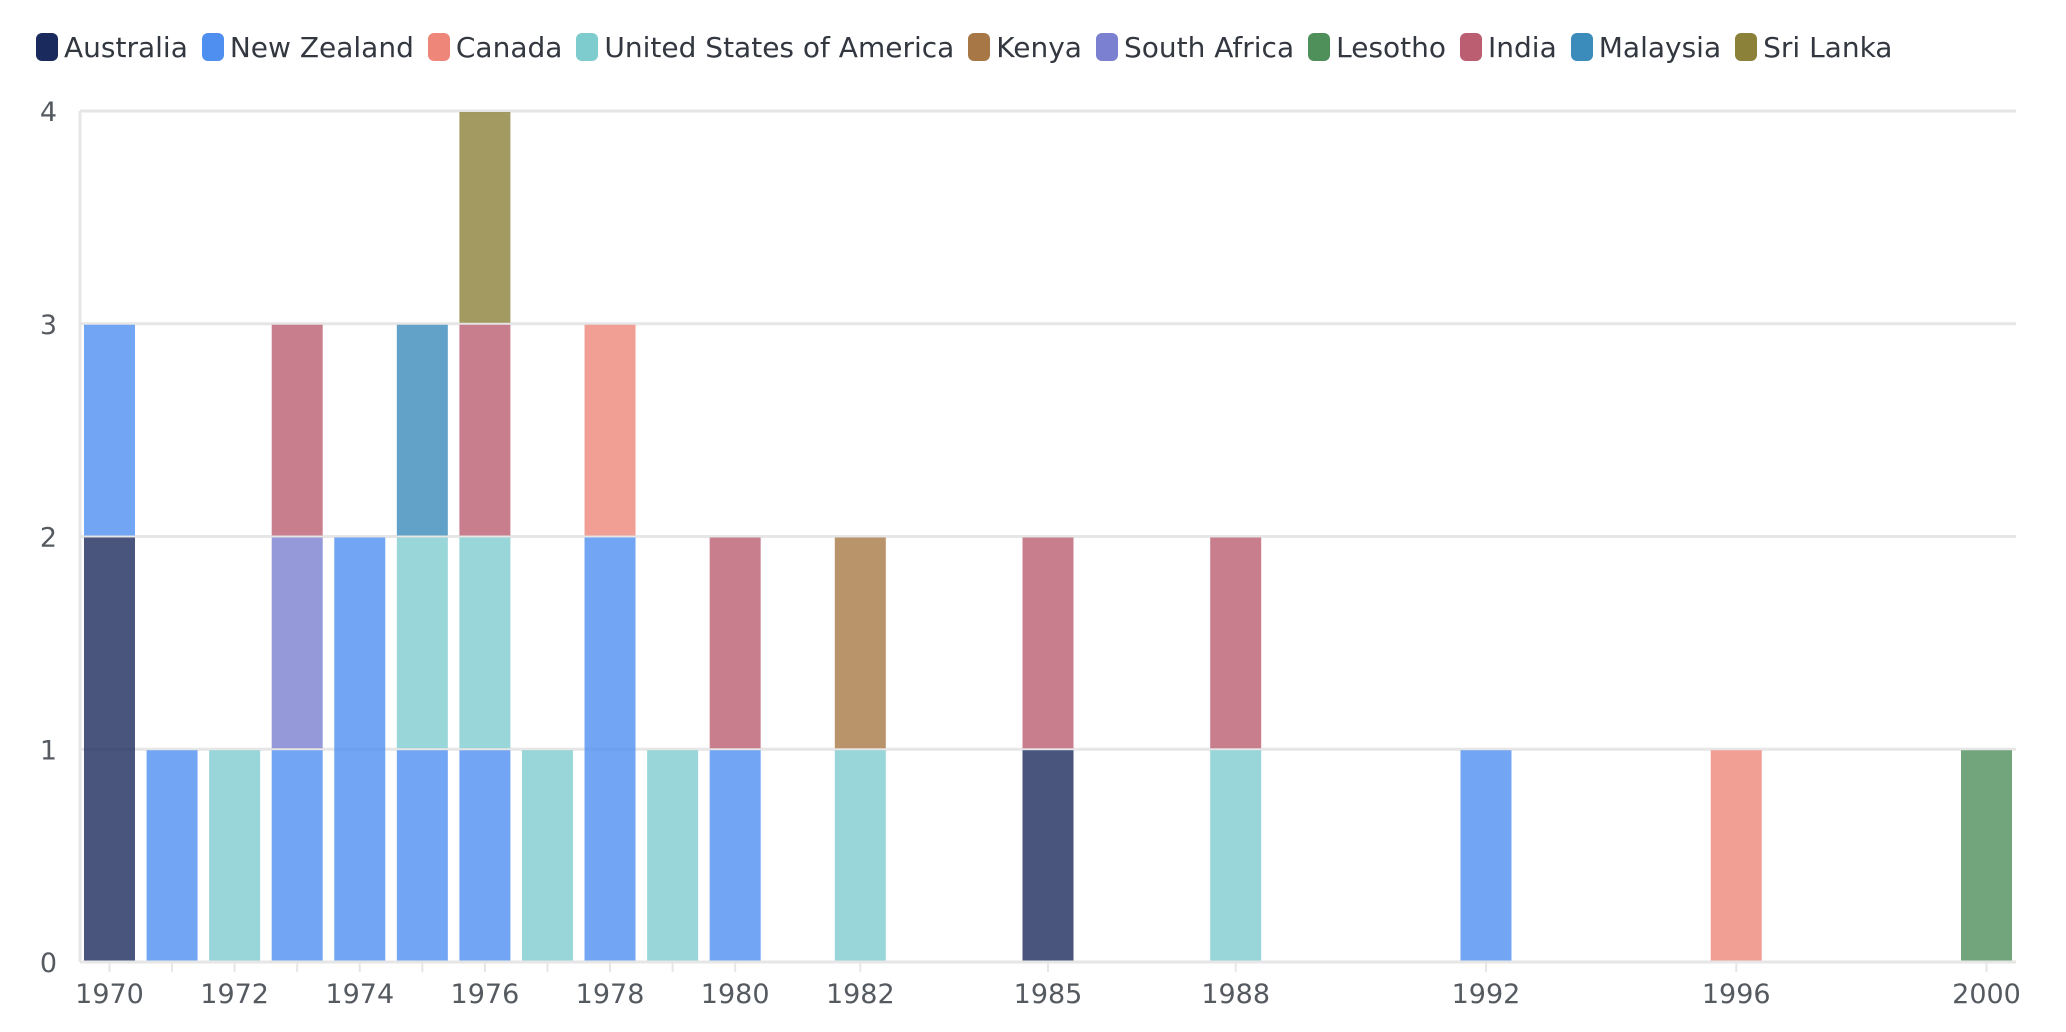  Describe the element at coordinates (860, 994) in the screenshot. I see `x-tick-label: 1982` at that location.